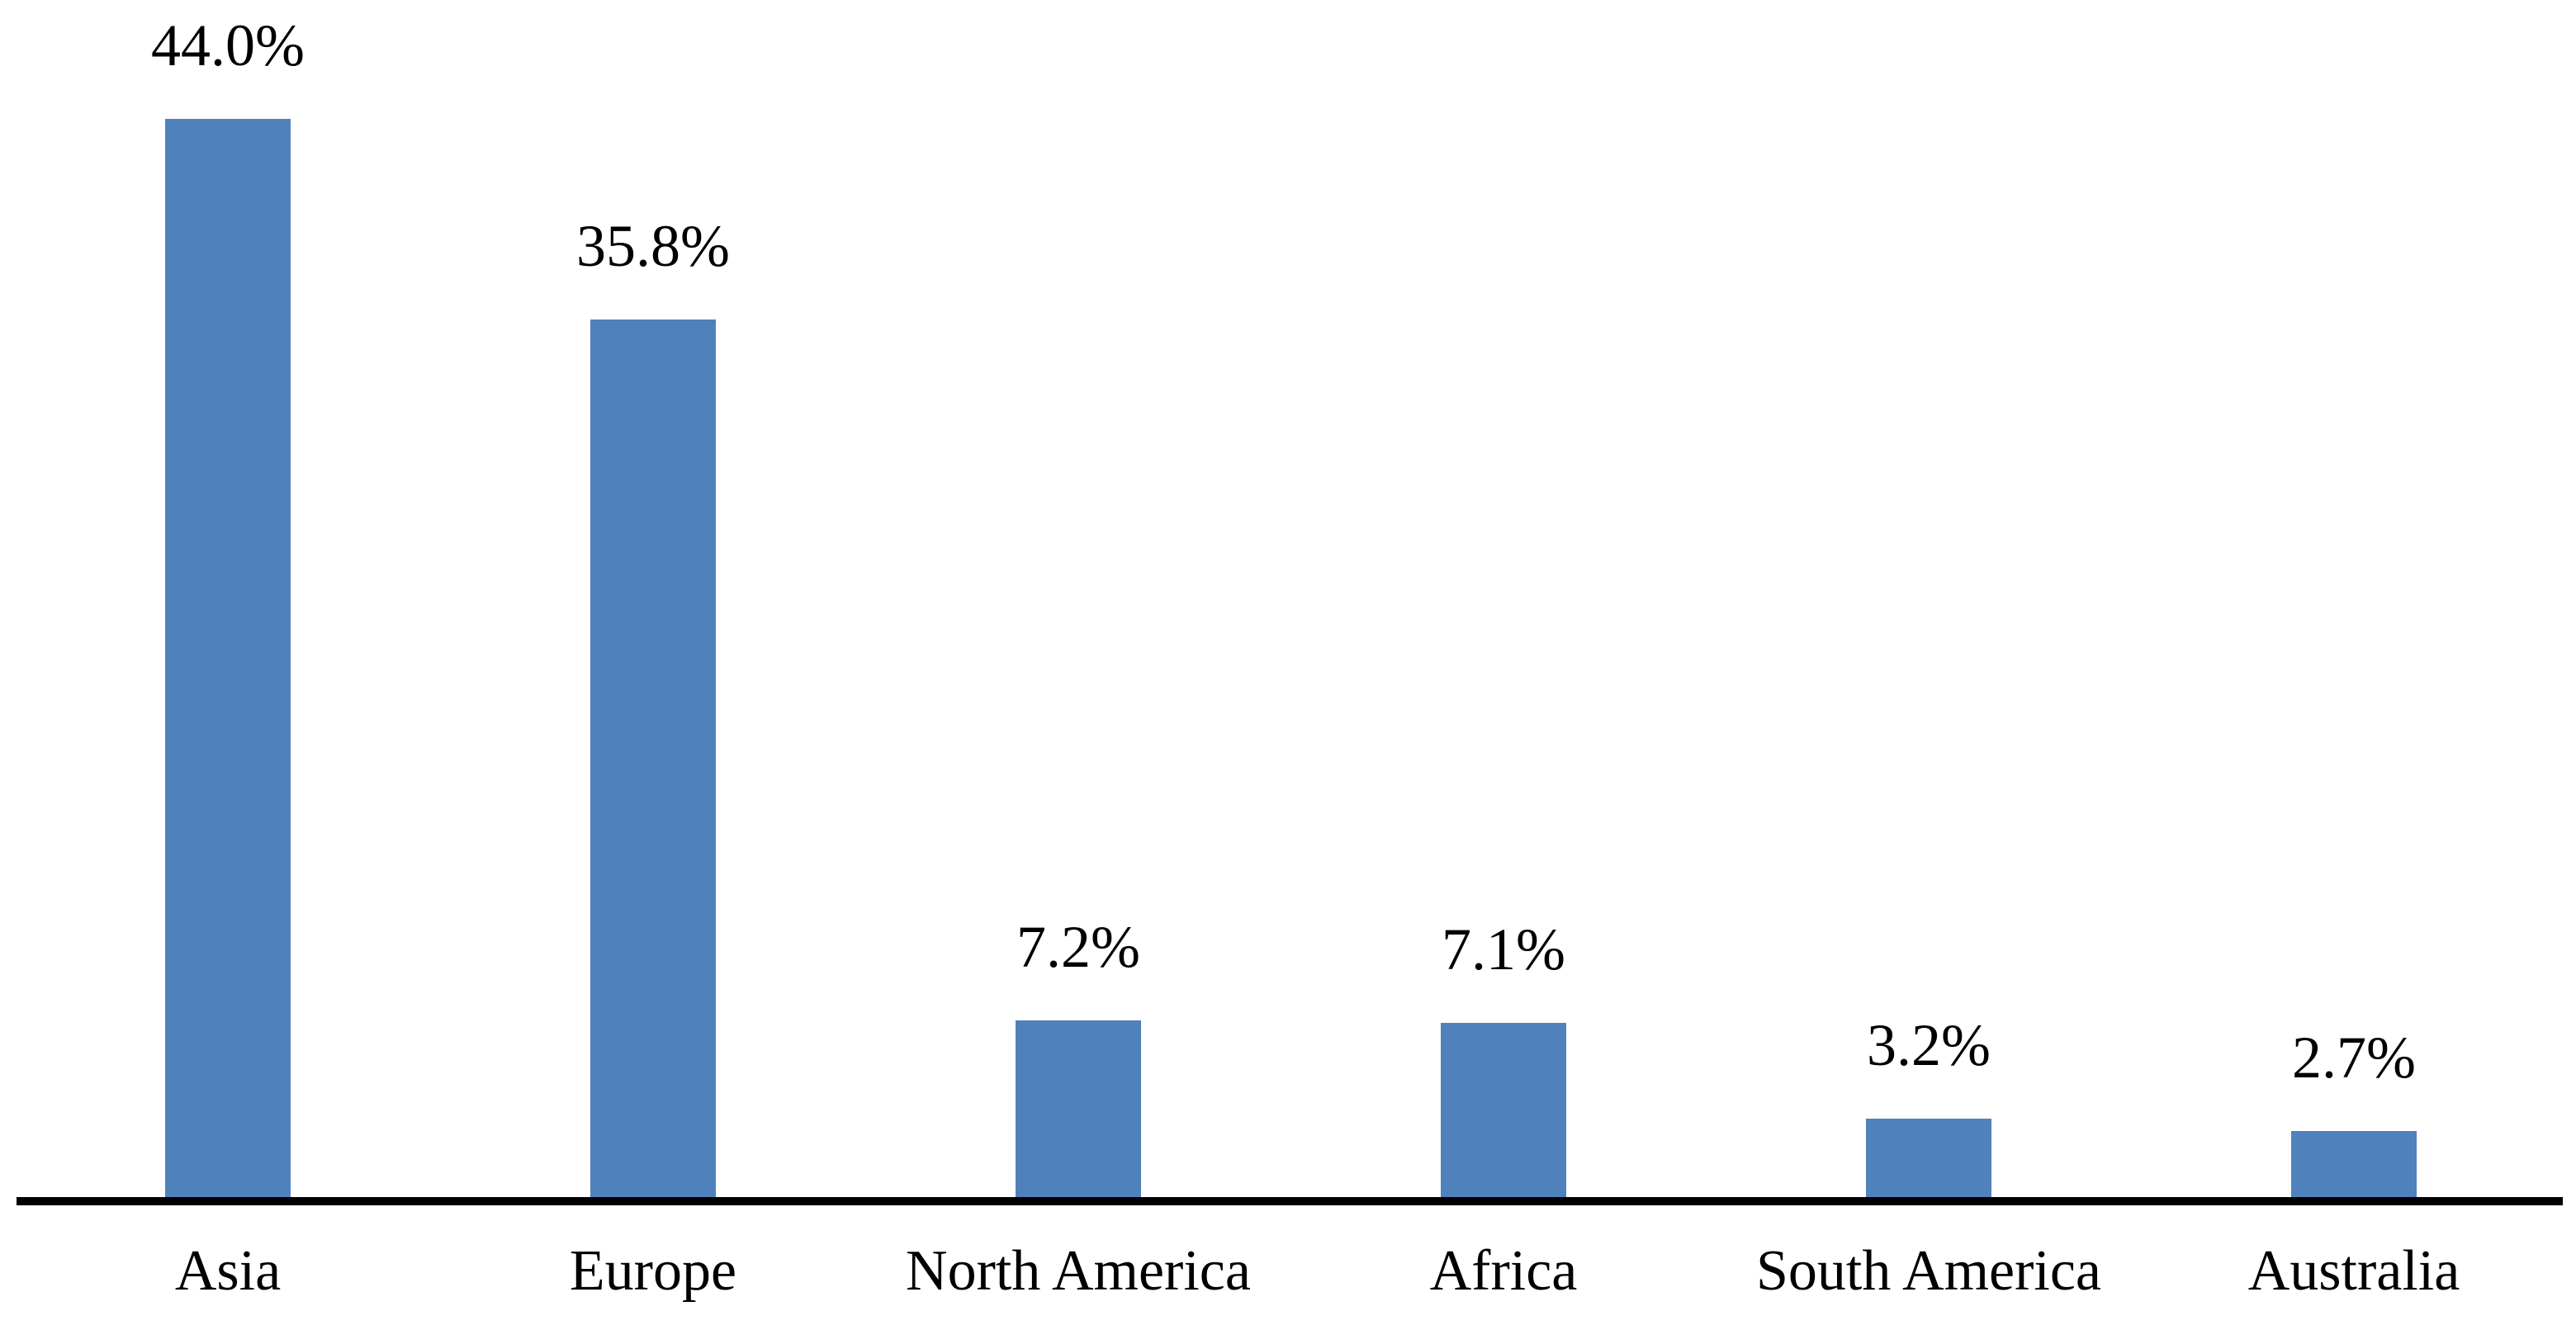  What do you see at coordinates (653, 246) in the screenshot?
I see `value-label-europe: 35.8%` at bounding box center [653, 246].